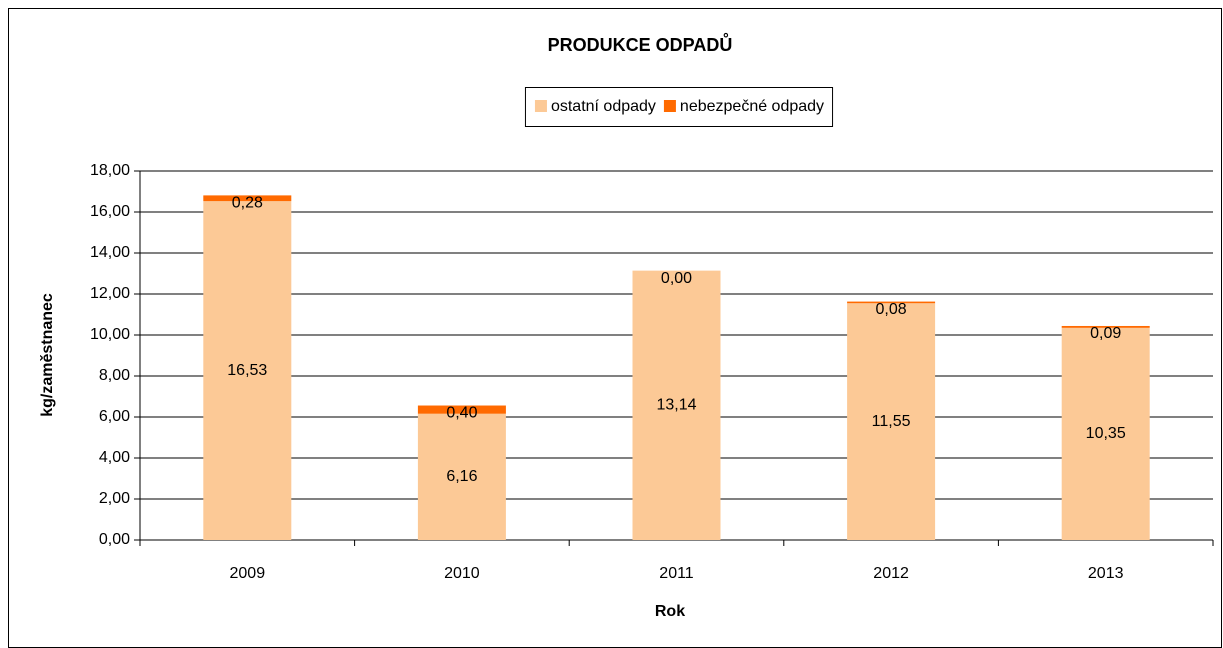 This screenshot has height=648, width=1223. Describe the element at coordinates (462, 573) in the screenshot. I see `x-tick-label: 2010` at that location.